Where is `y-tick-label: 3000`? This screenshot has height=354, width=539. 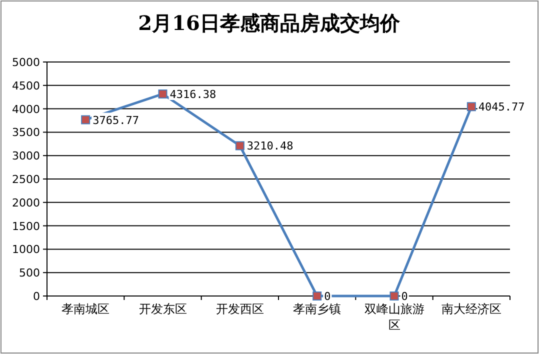 y-tick-label: 3000 is located at coordinates (26, 156).